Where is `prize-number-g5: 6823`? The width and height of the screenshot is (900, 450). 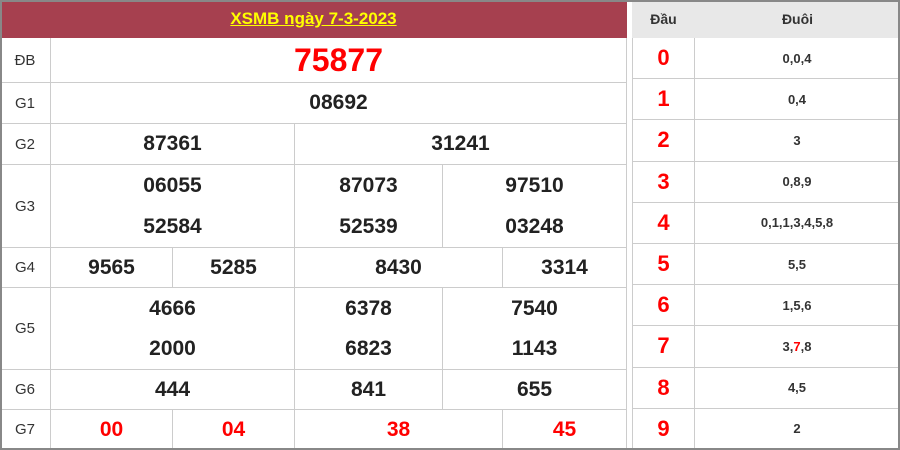 prize-number-g5: 6823 is located at coordinates (369, 349).